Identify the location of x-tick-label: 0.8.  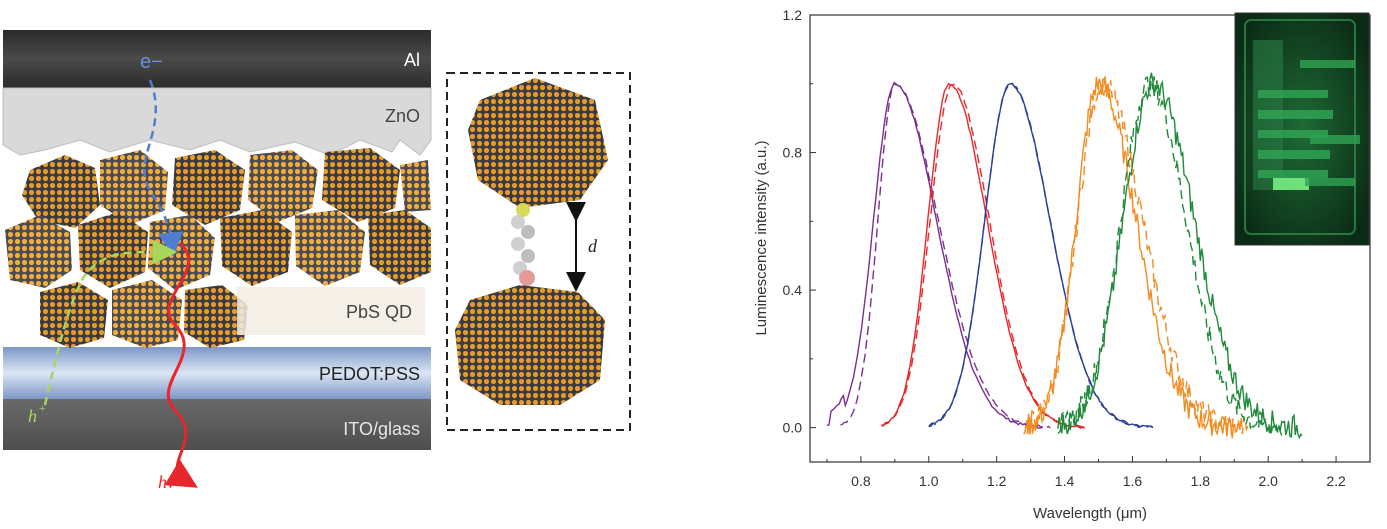
(861, 481).